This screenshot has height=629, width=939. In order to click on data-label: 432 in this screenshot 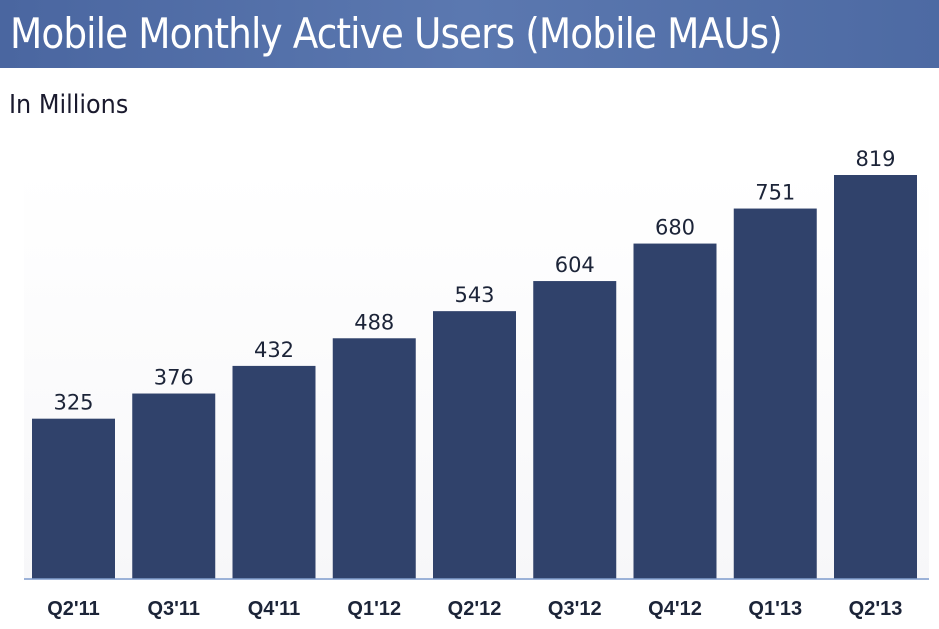, I will do `click(274, 350)`.